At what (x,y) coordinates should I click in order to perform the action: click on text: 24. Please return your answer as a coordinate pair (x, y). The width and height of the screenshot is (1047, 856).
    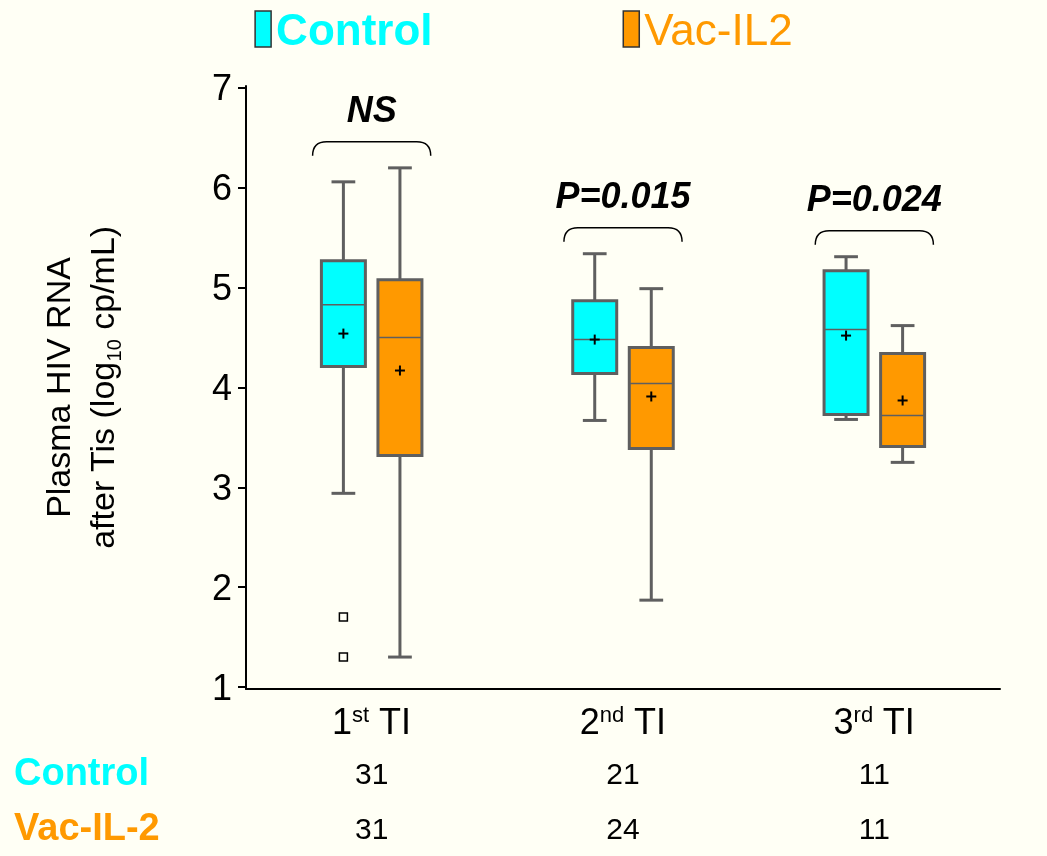
    Looking at the image, I should click on (623, 828).